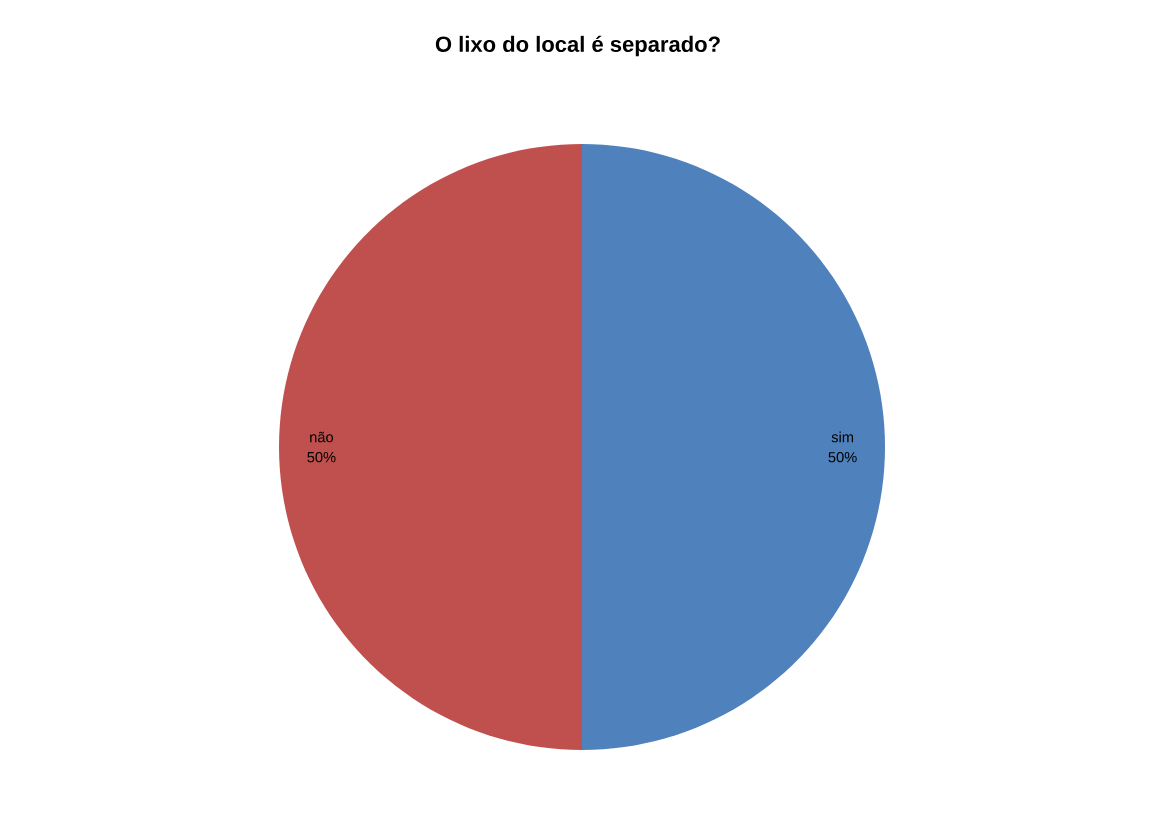  Describe the element at coordinates (842, 437) in the screenshot. I see `slice-label: sim` at that location.